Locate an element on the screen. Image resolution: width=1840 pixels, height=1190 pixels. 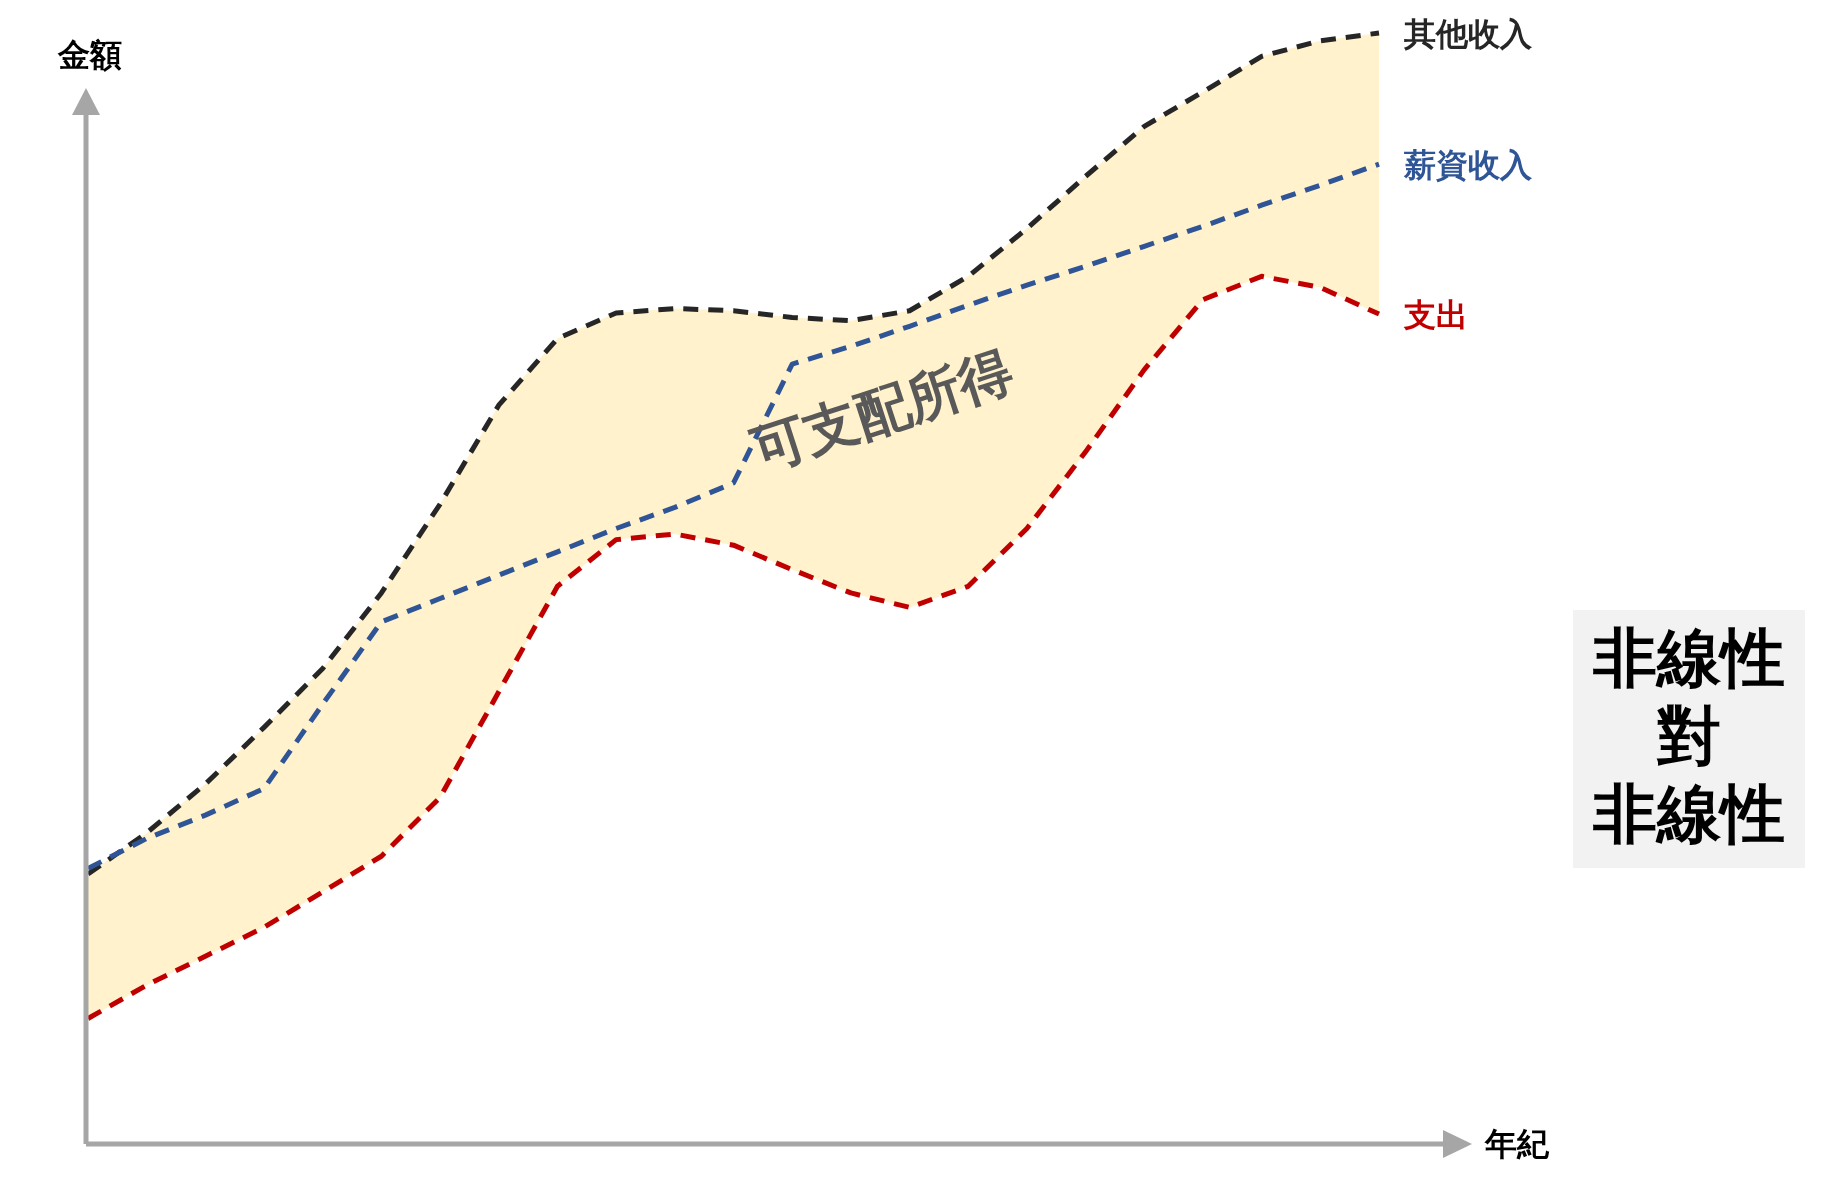
series-label: 其他收入 is located at coordinates (1468, 34).